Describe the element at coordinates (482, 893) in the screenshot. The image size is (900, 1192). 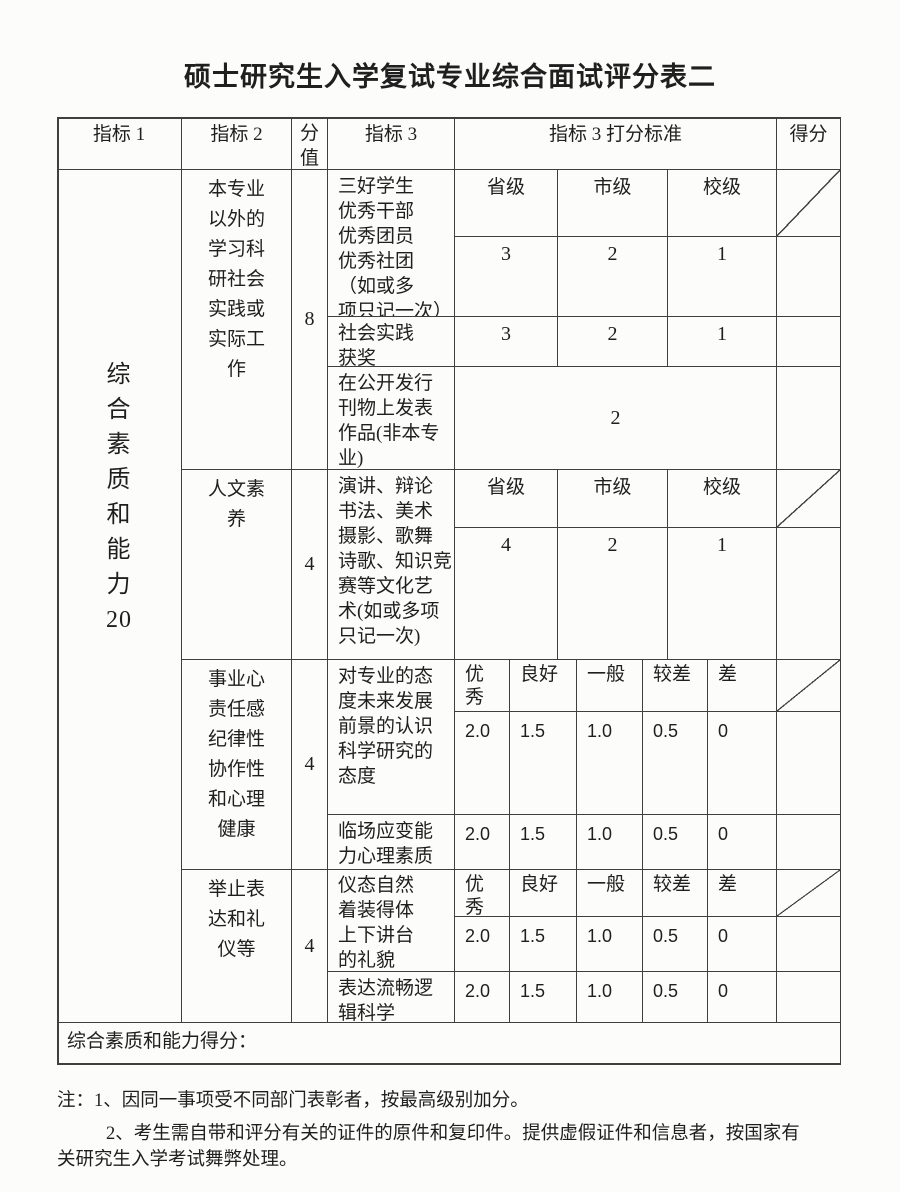
I see `grade-header-excellent-block4: 优秀` at that location.